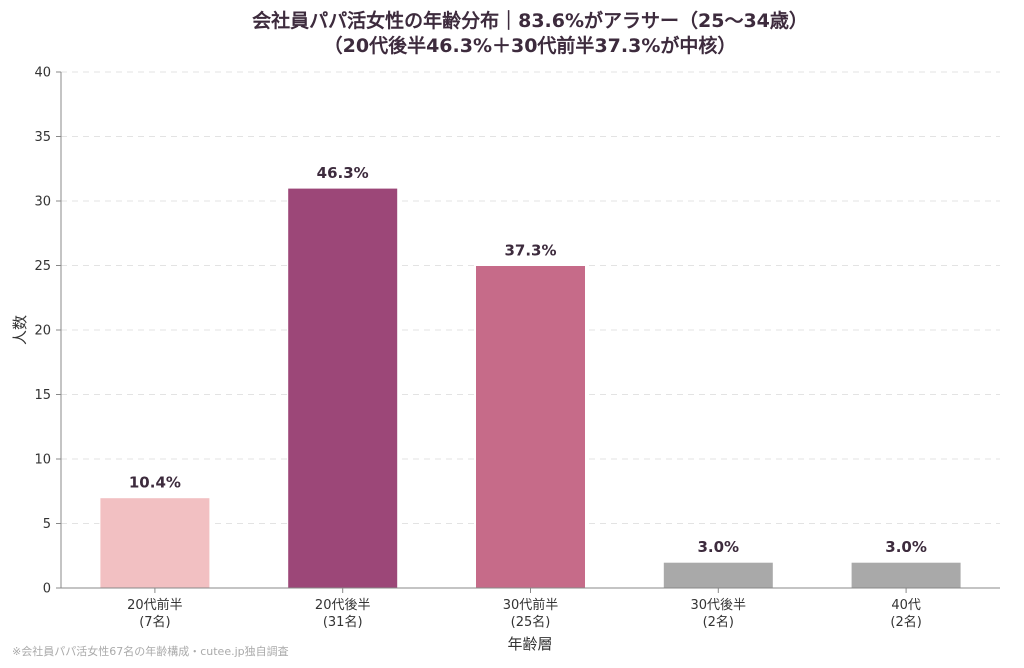  I want to click on x-tick-count-label: (31名), so click(343, 622).